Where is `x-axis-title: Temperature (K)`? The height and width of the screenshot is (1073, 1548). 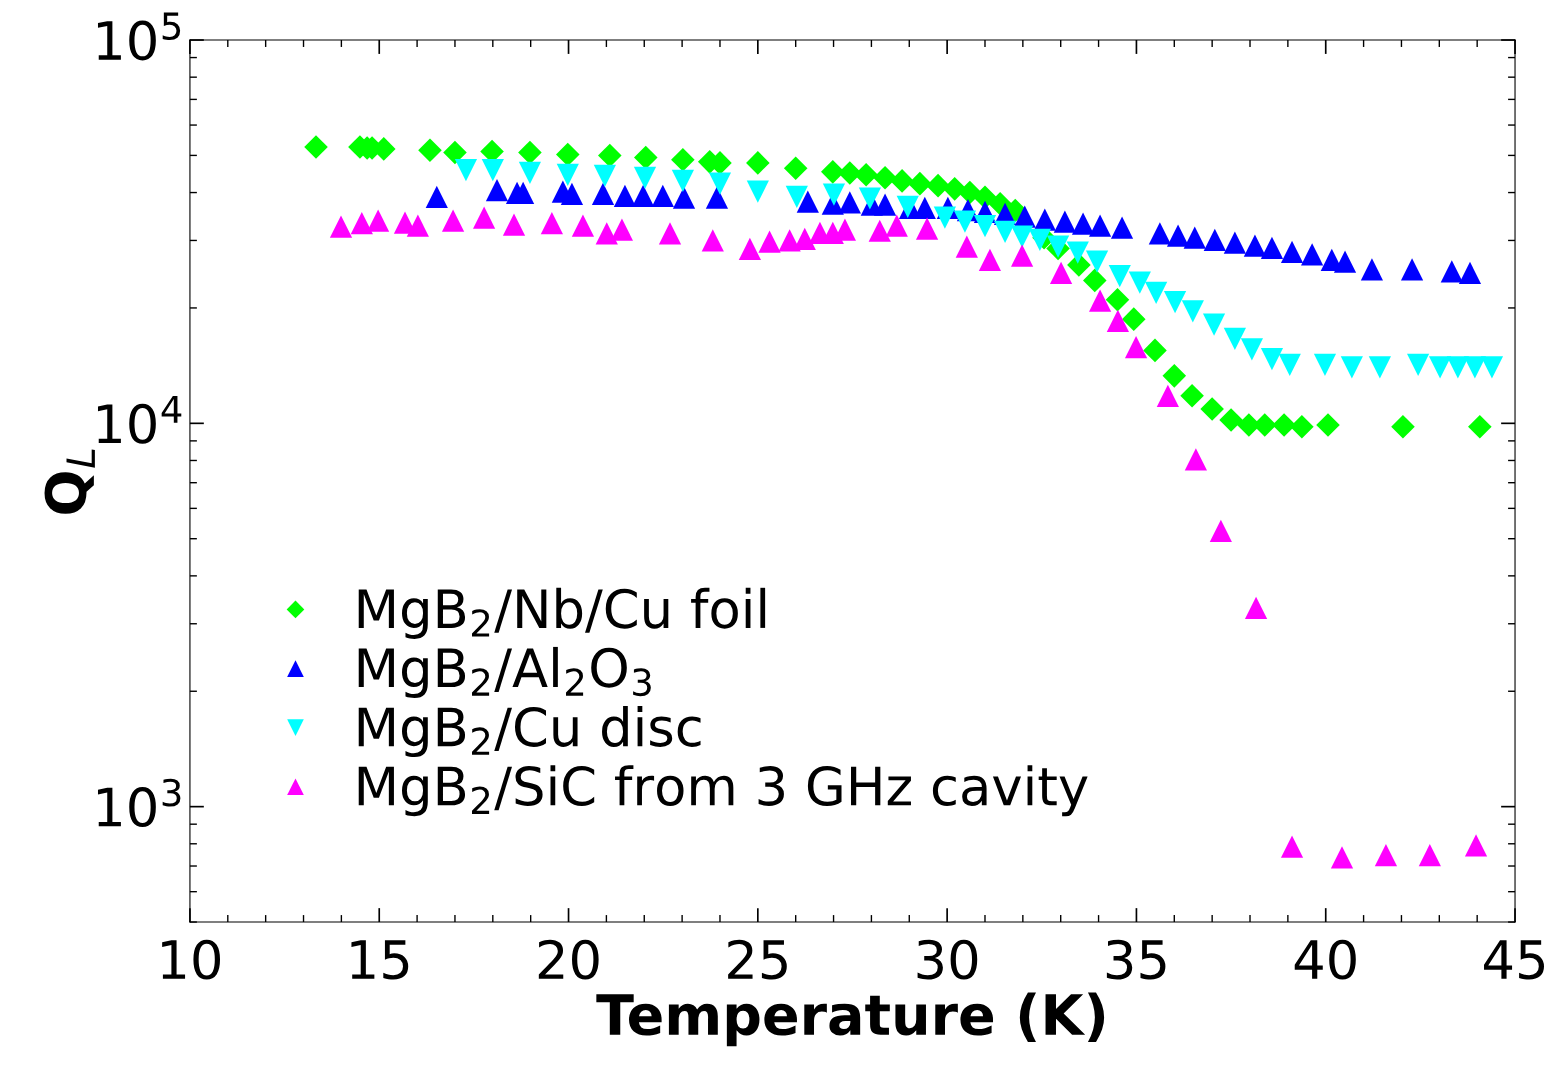
x-axis-title: Temperature (K) is located at coordinates (850, 1019).